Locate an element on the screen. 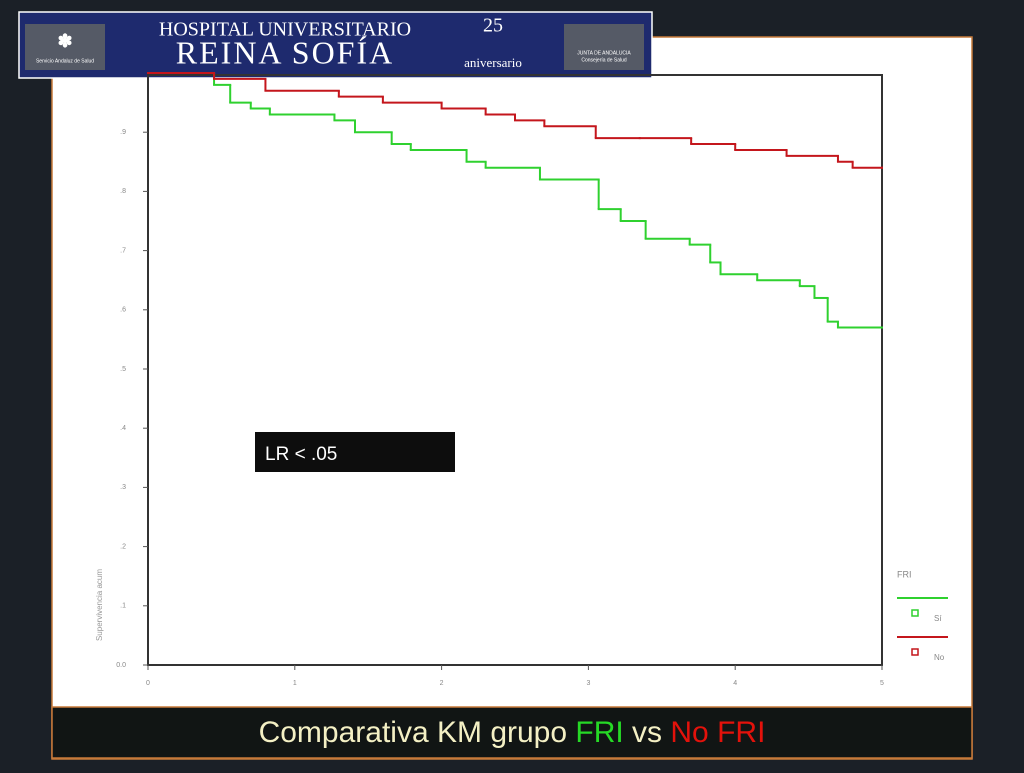  y-tick-label: 0.0 is located at coordinates (121, 665).